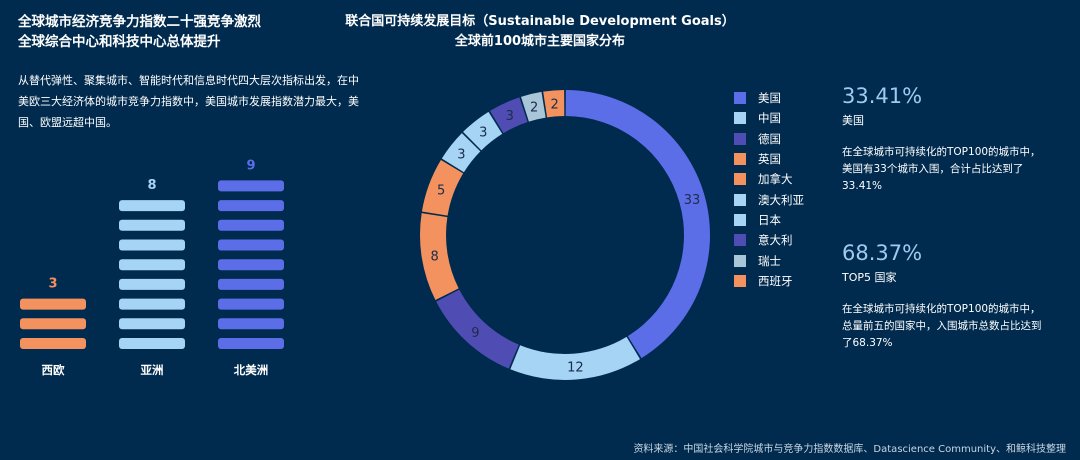 This screenshot has height=460, width=1080. I want to click on donut-slice-label: 5, so click(441, 190).